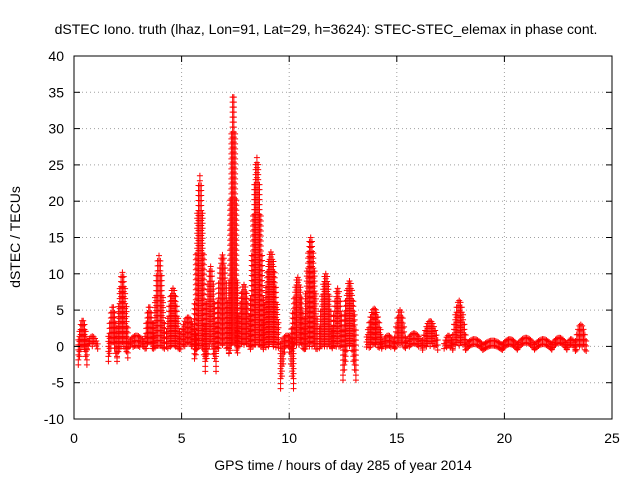 Image resolution: width=640 pixels, height=480 pixels. I want to click on y-tick-label: 35, so click(56, 92).